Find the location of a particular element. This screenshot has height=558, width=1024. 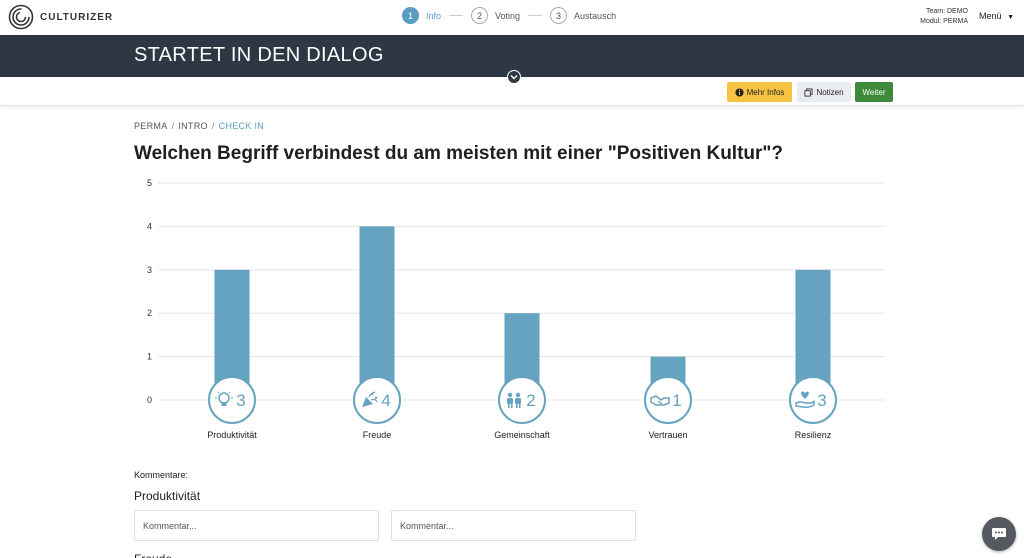

chat-button is located at coordinates (999, 534).